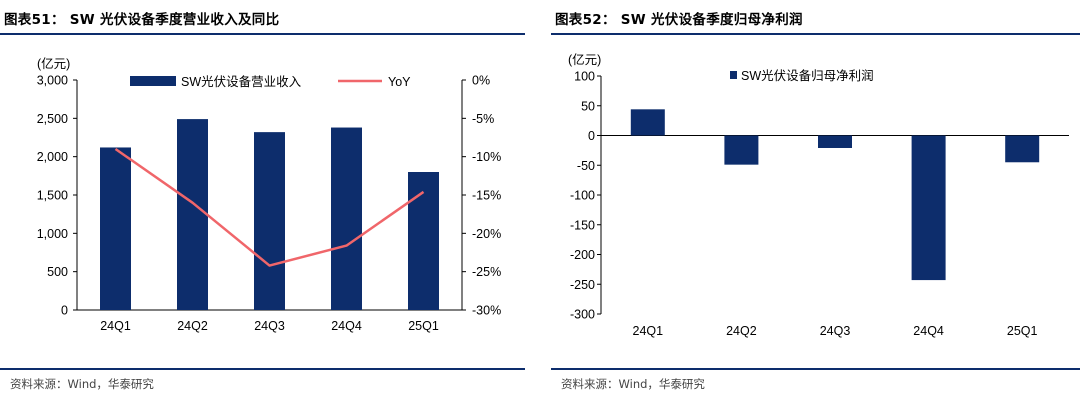  Describe the element at coordinates (399, 82) in the screenshot. I see `legend-line-label: YoY` at that location.